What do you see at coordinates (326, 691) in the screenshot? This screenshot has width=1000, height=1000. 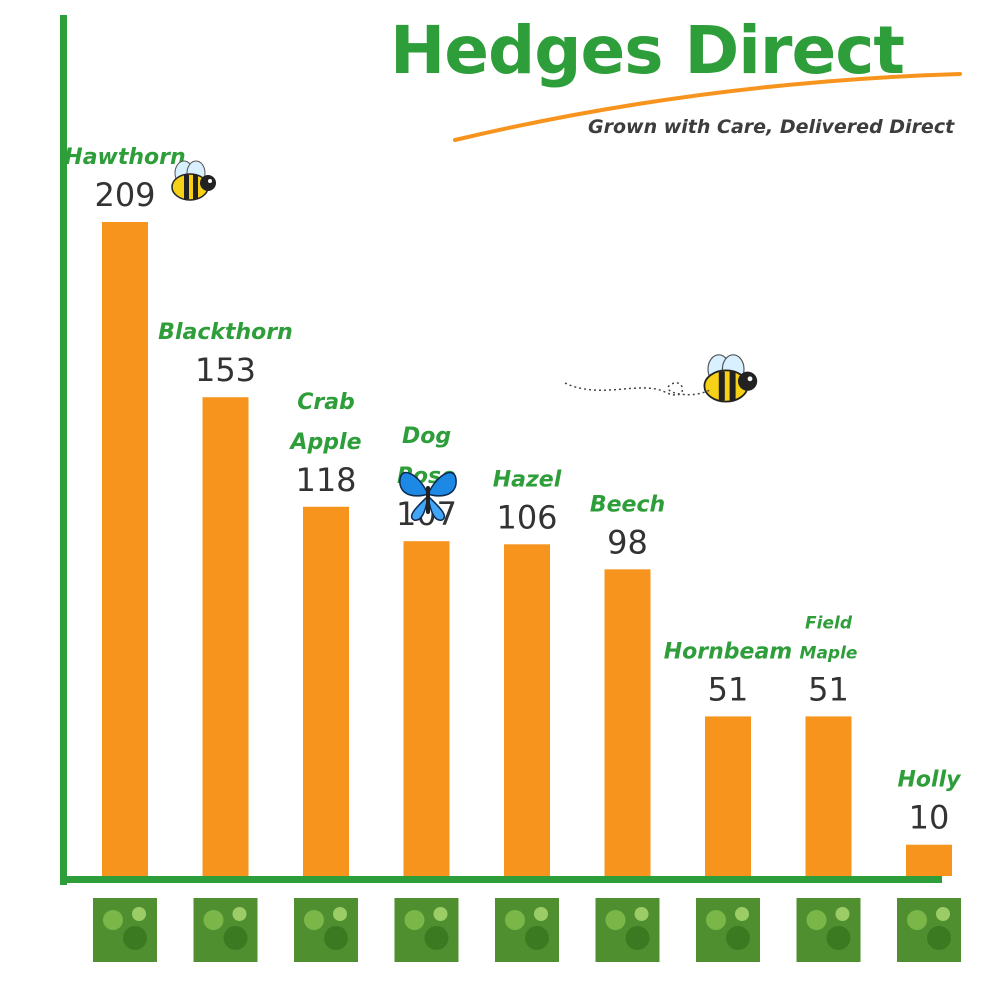 I see `bar-crab-apple` at bounding box center [326, 691].